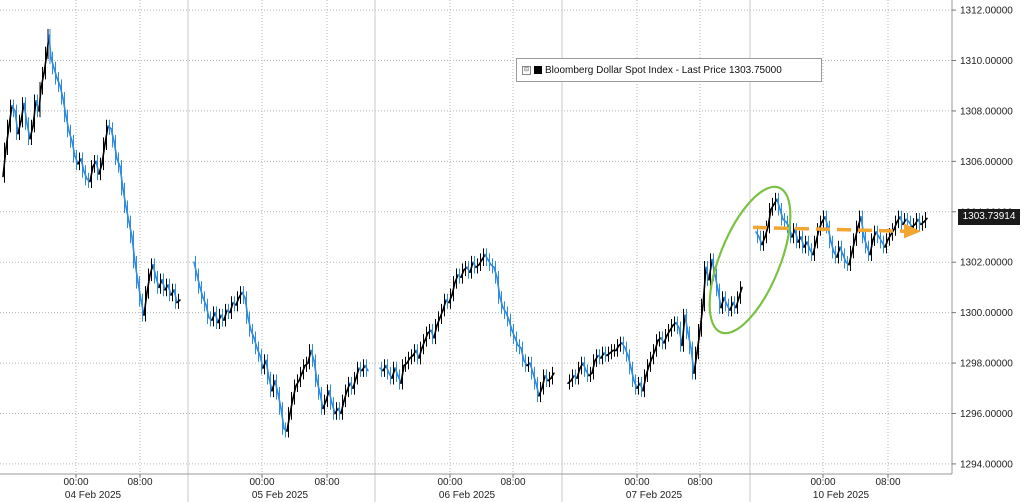  What do you see at coordinates (280, 495) in the screenshot?
I see `x-tick-day-label: 05 Feb 2025` at bounding box center [280, 495].